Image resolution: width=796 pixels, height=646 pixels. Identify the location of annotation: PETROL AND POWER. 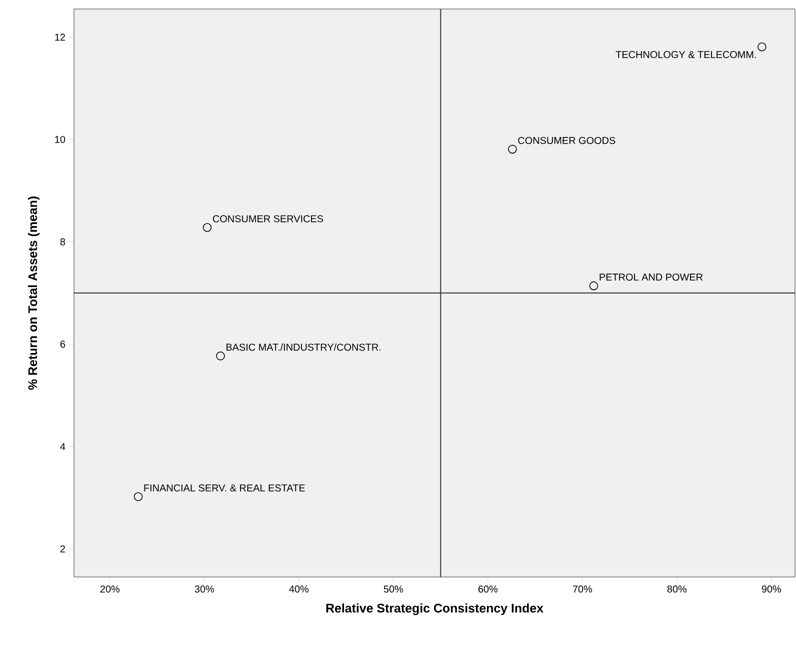
(651, 277).